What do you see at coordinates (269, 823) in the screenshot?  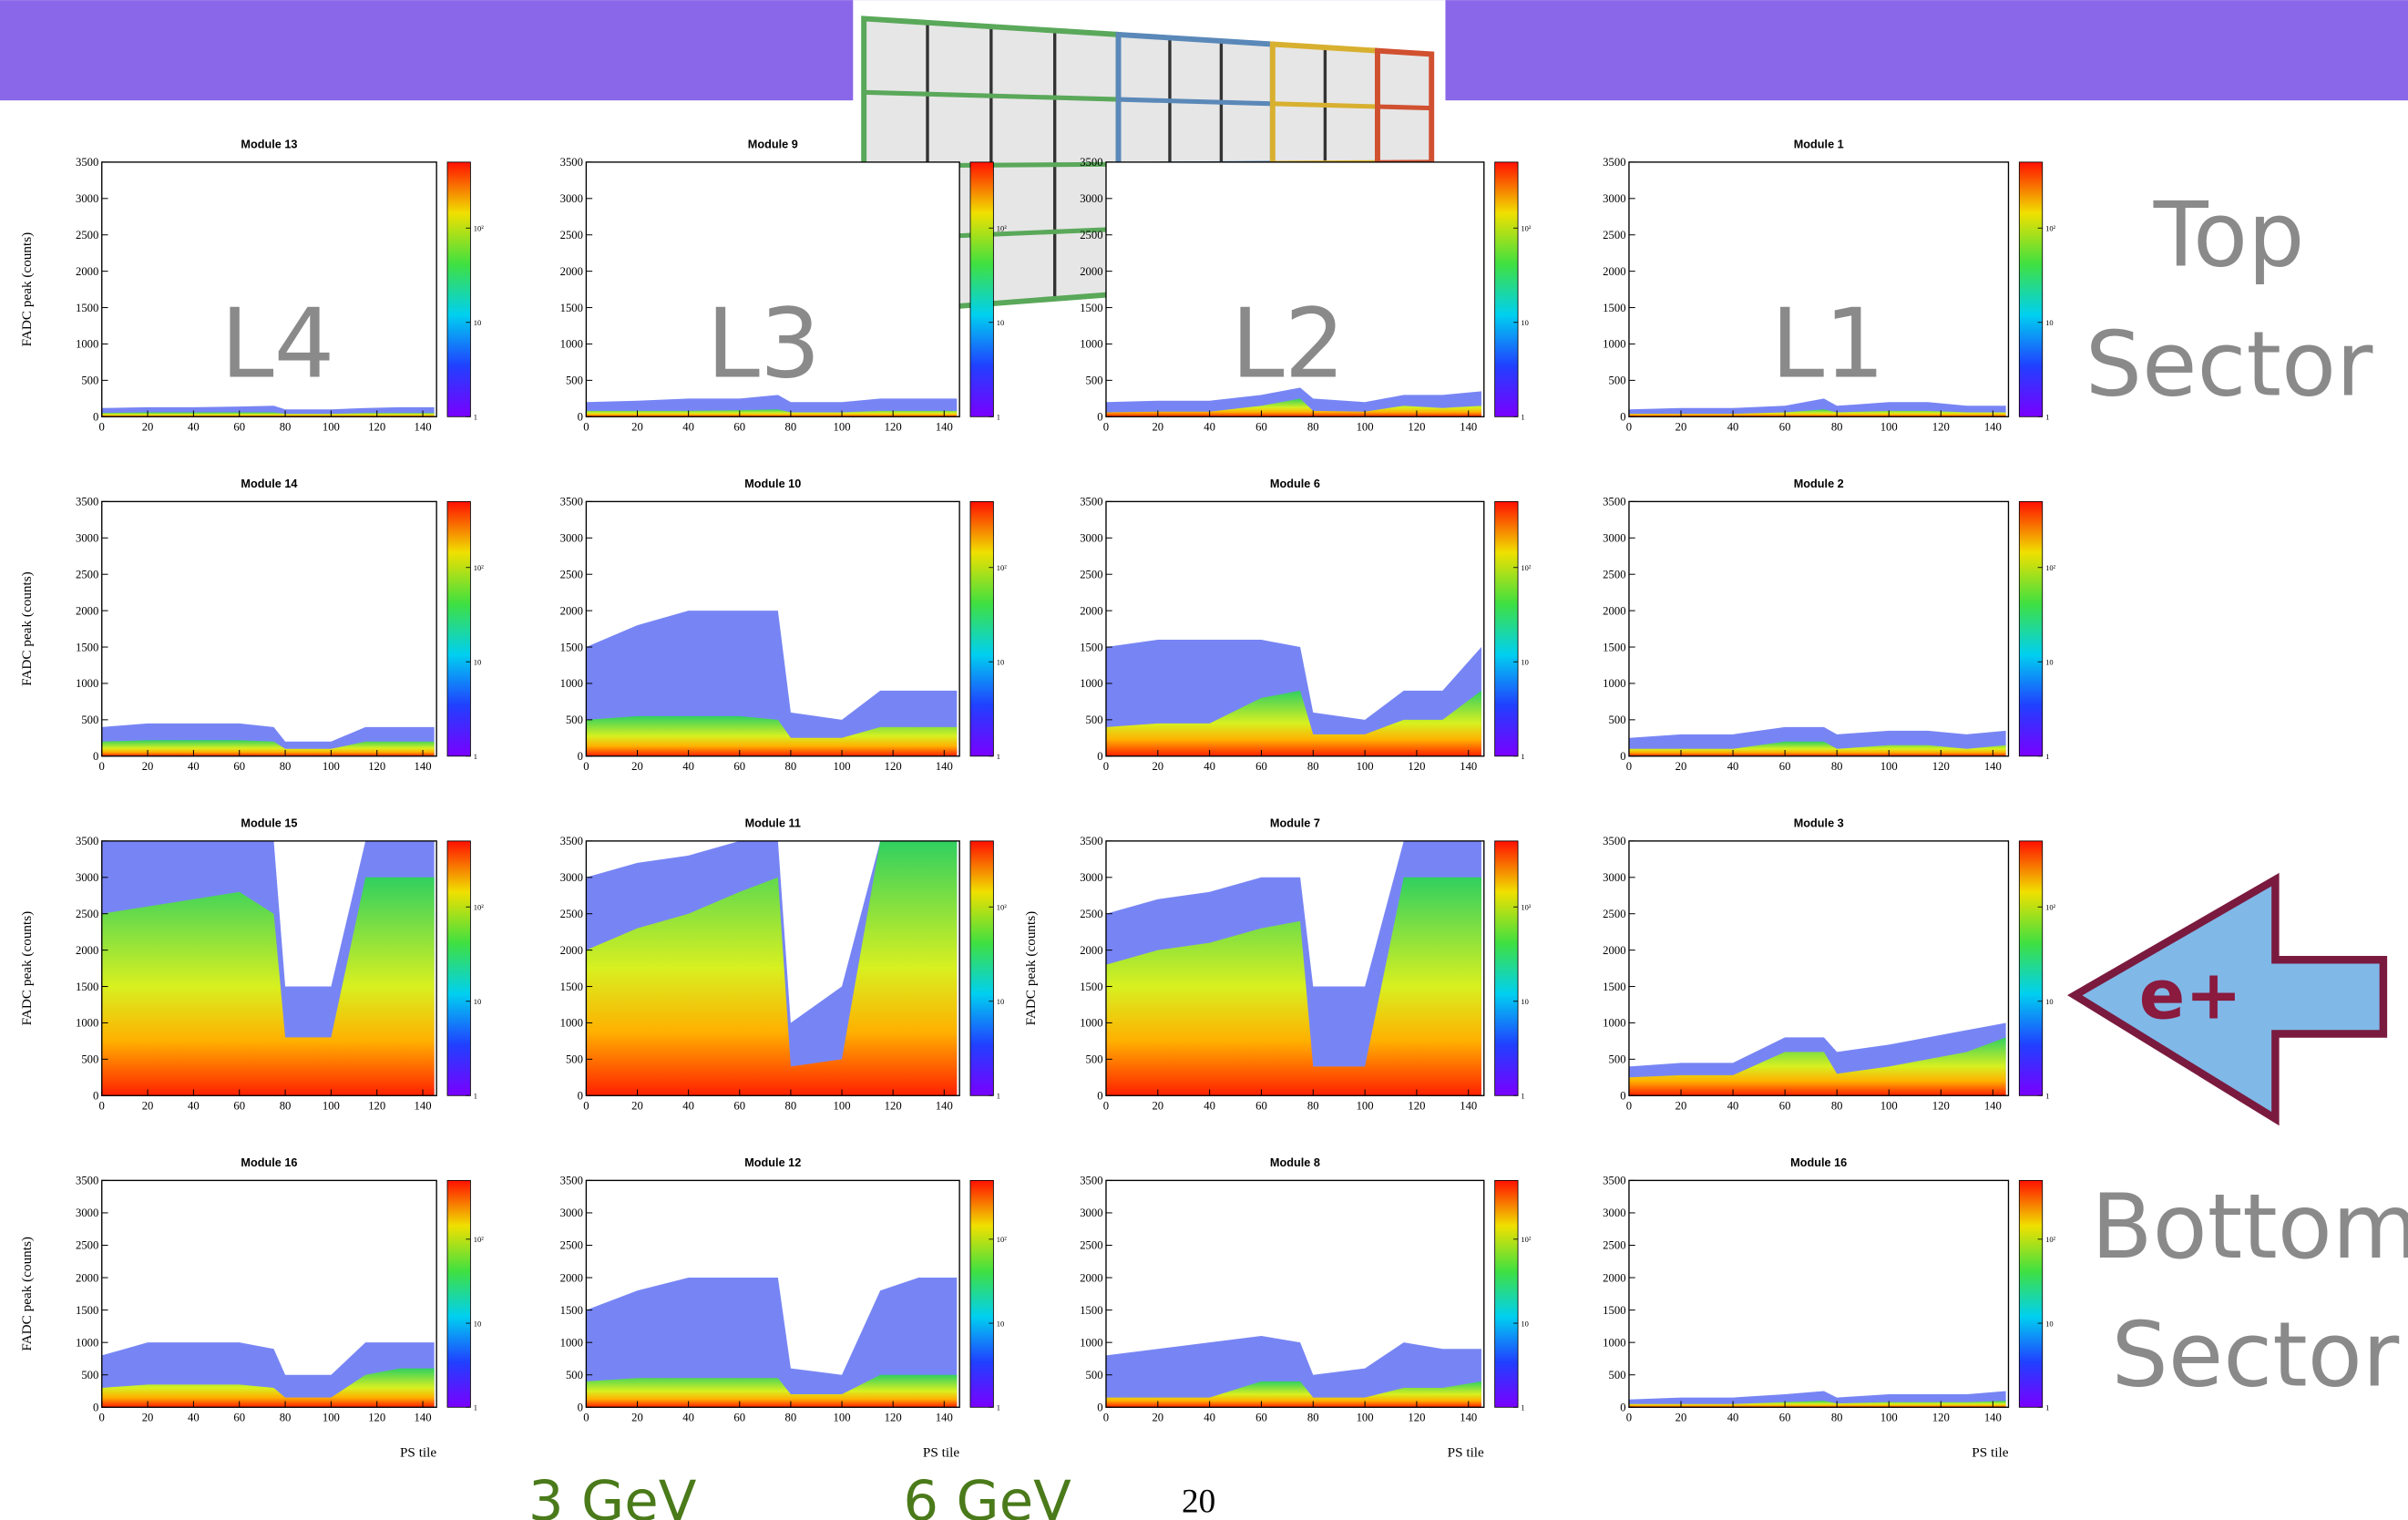 I see `panel-title: Module 15` at bounding box center [269, 823].